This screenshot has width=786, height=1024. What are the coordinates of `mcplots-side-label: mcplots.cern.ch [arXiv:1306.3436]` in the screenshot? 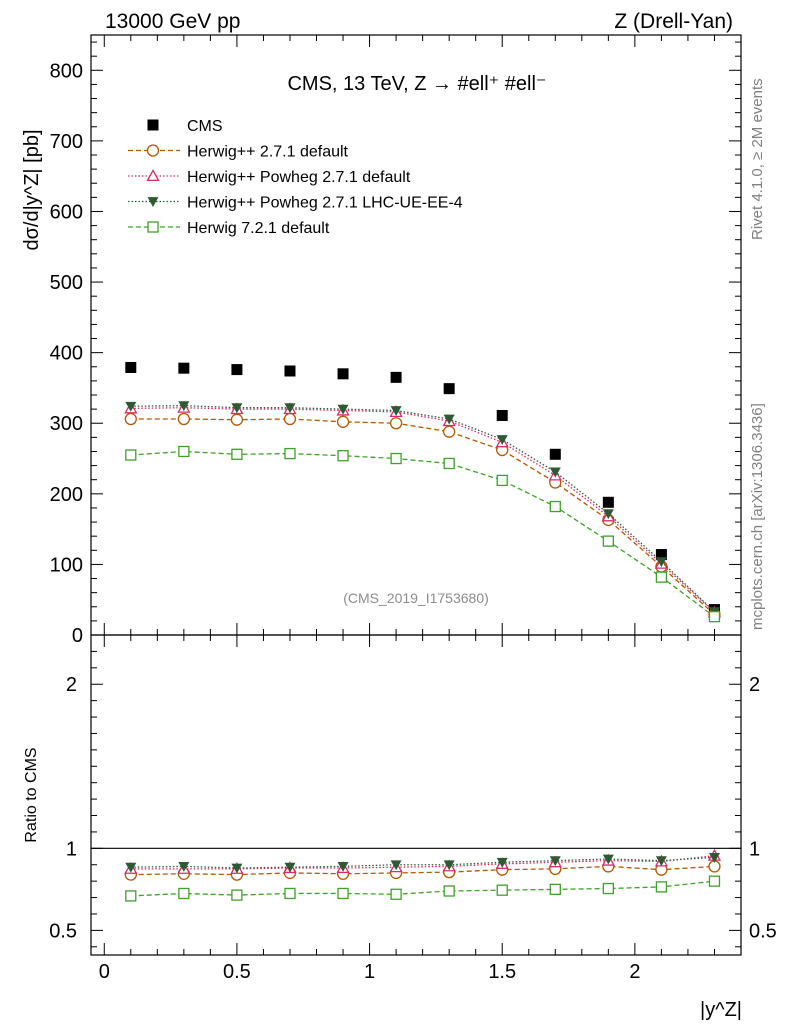 It's located at (757, 516).